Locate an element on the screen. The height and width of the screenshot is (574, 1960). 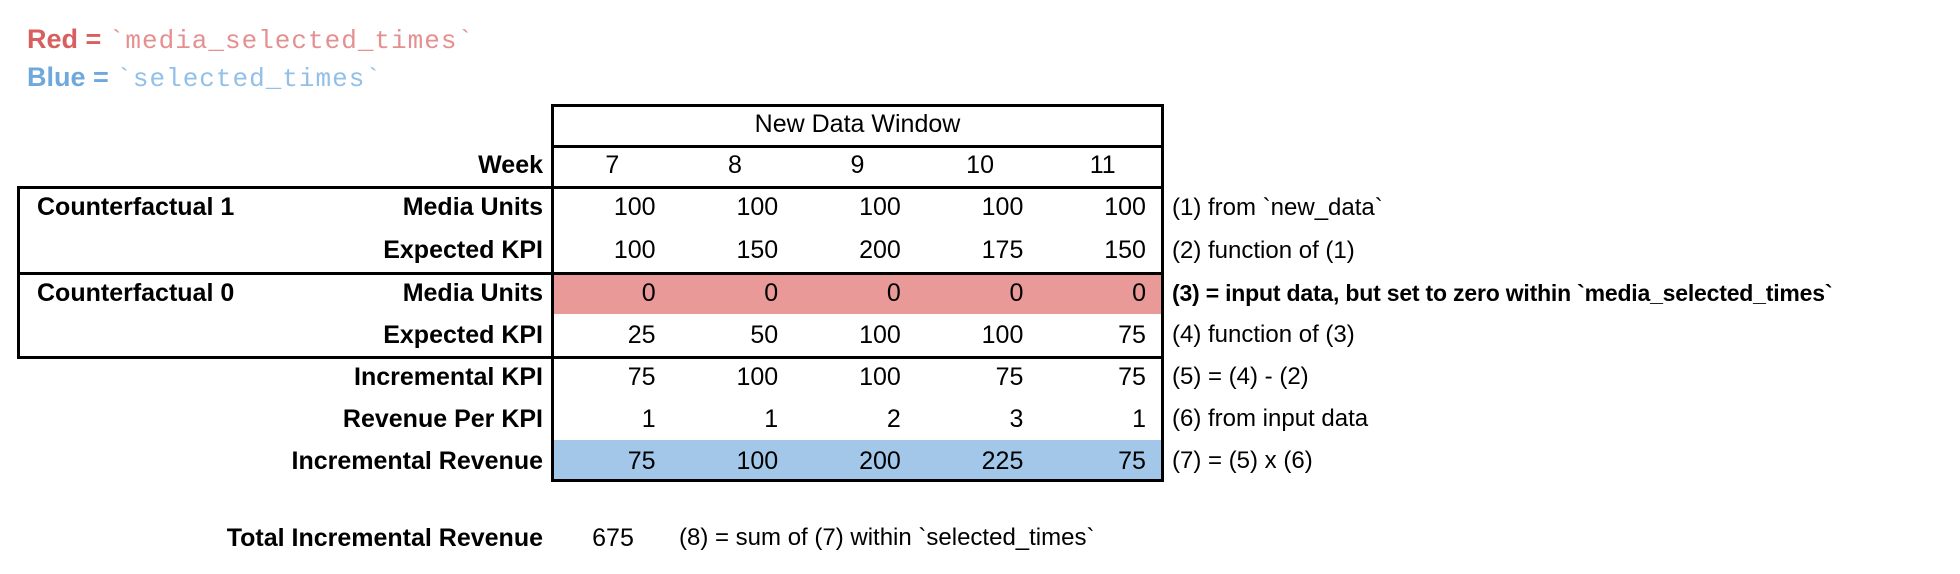
value-cell: 225 is located at coordinates (1002, 461).